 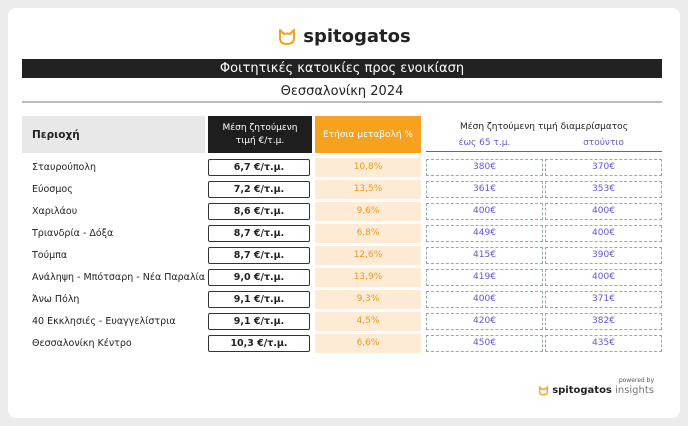 What do you see at coordinates (55, 211) in the screenshot?
I see `area-name: Χαριλάου` at bounding box center [55, 211].